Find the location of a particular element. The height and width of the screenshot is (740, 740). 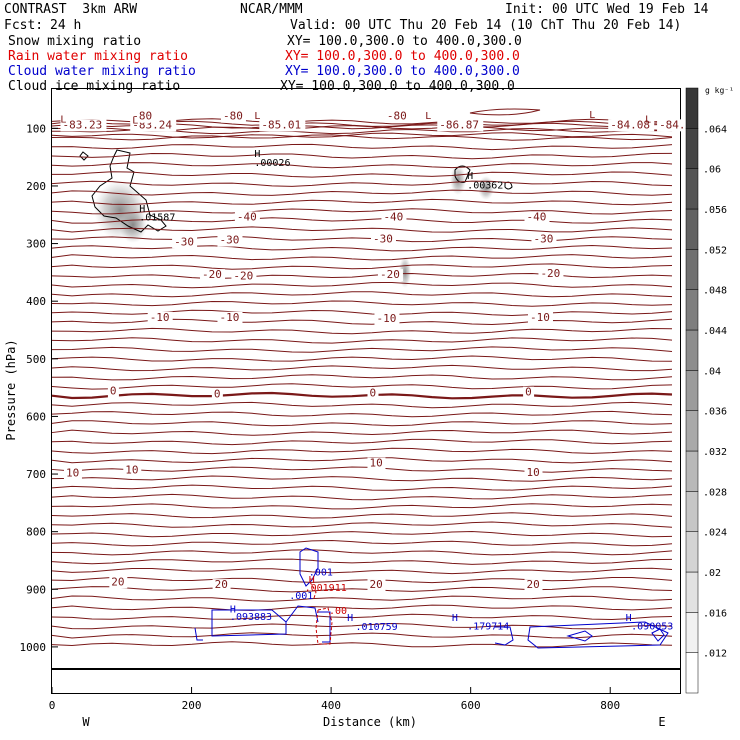

contour-label: -84.48 is located at coordinates (679, 124).